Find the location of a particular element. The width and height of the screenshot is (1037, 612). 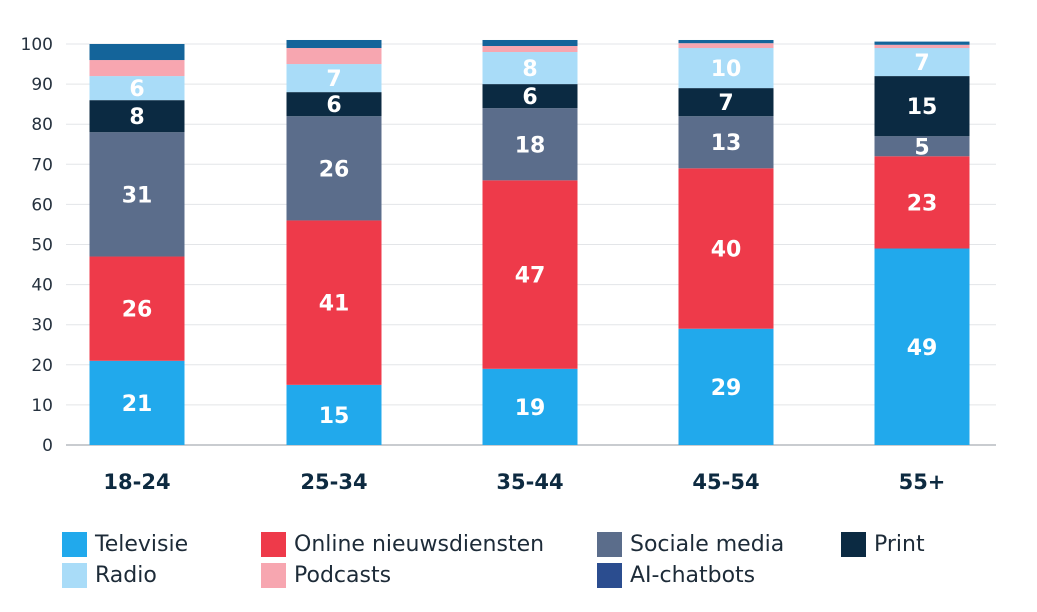

data-label: 23 is located at coordinates (922, 203).